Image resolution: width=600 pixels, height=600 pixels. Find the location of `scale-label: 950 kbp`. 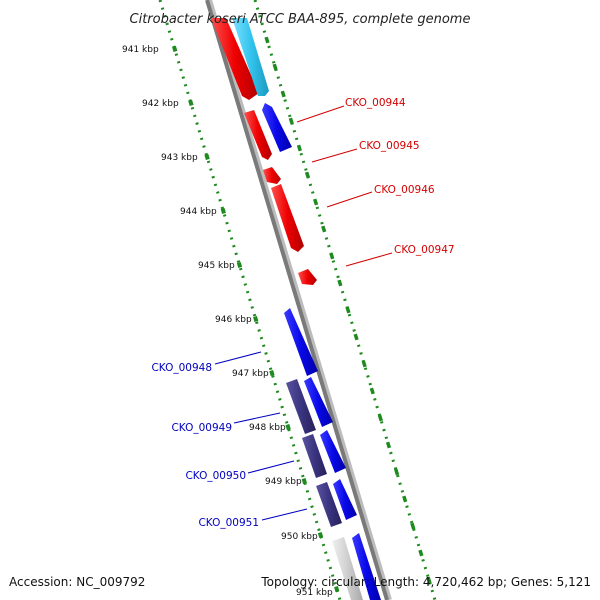

scale-label: 950 kbp is located at coordinates (299, 537).